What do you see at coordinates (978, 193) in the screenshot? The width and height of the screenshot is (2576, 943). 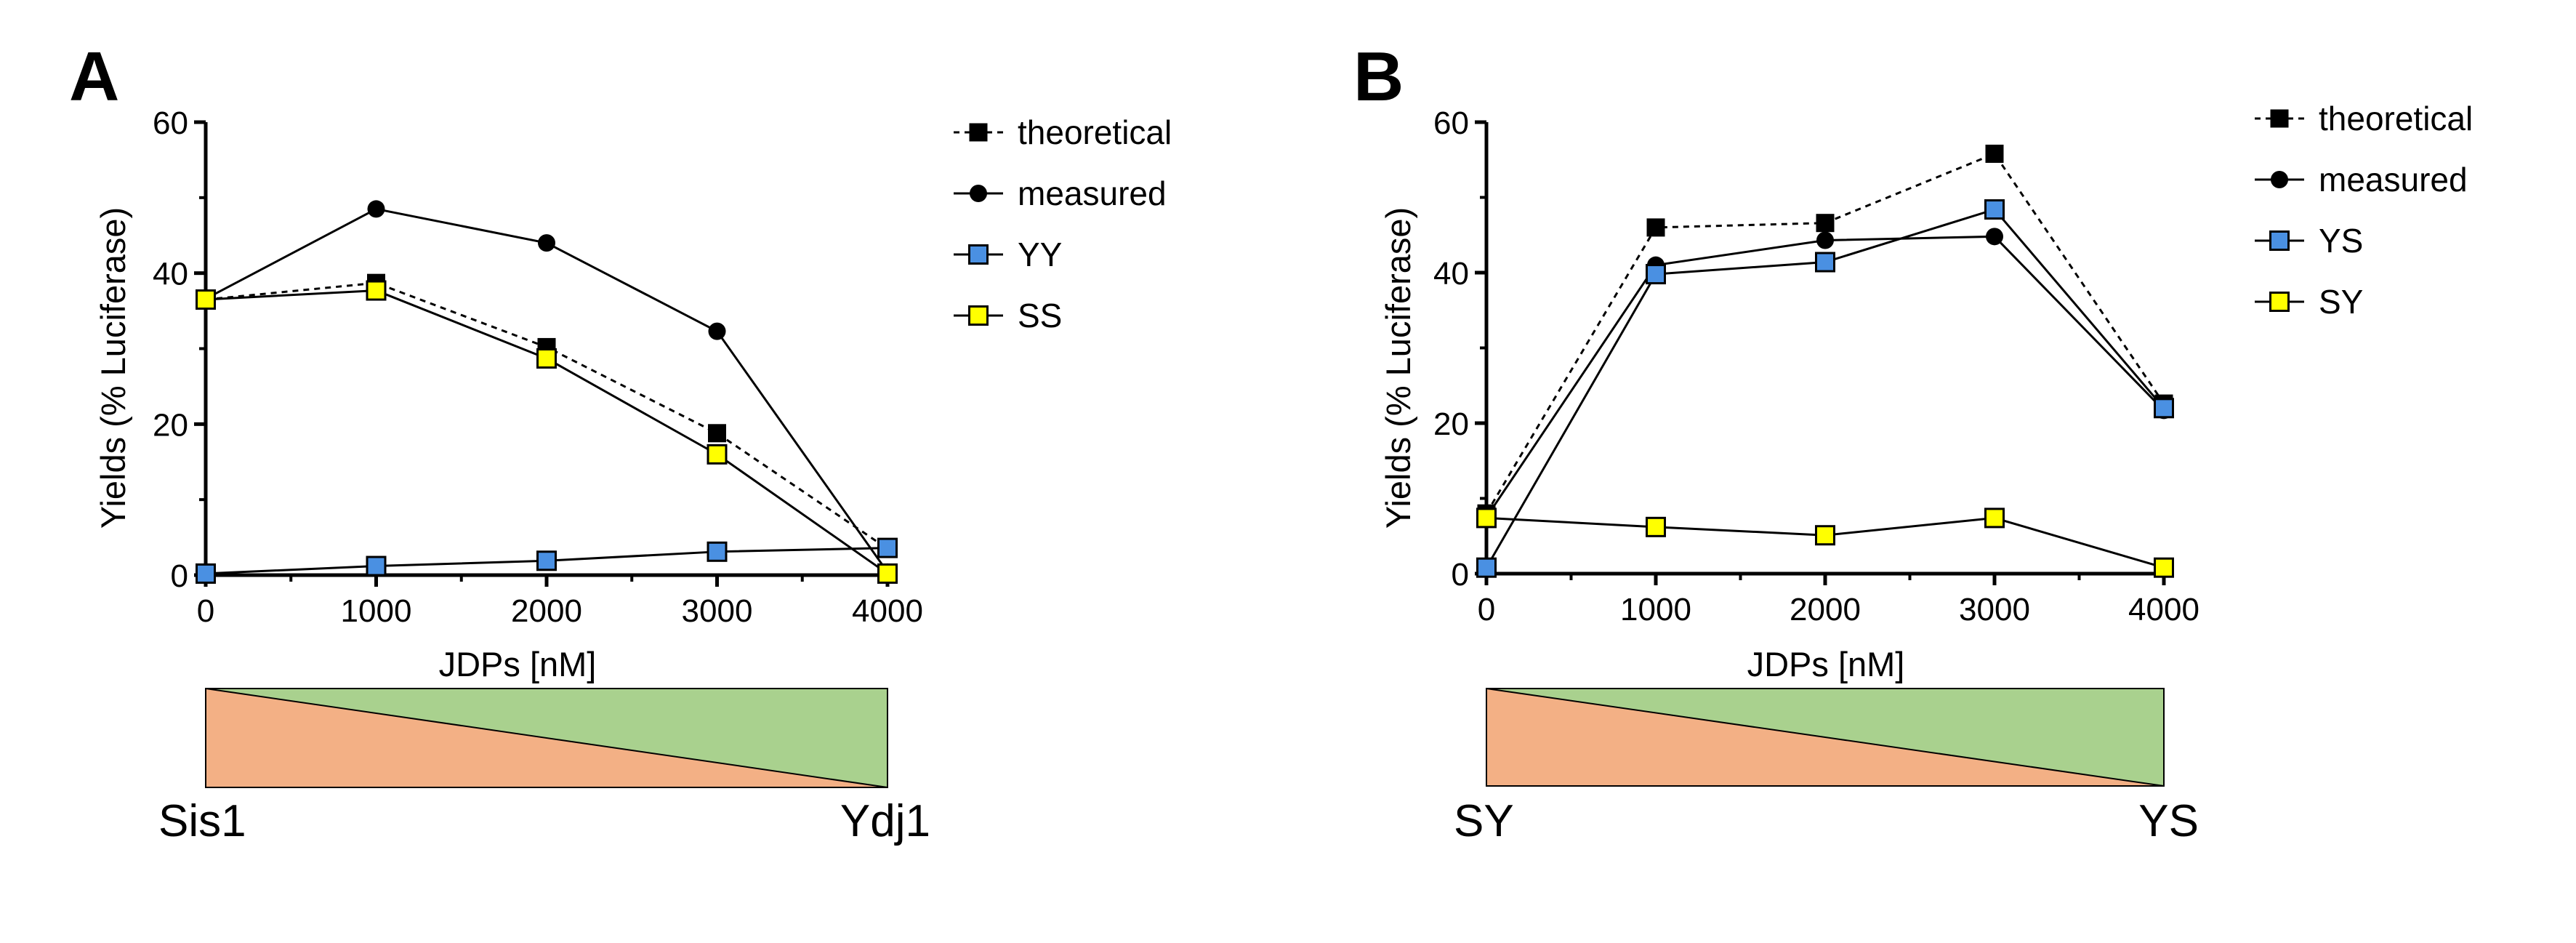 I see `panel-a-legend-marker-measured` at bounding box center [978, 193].